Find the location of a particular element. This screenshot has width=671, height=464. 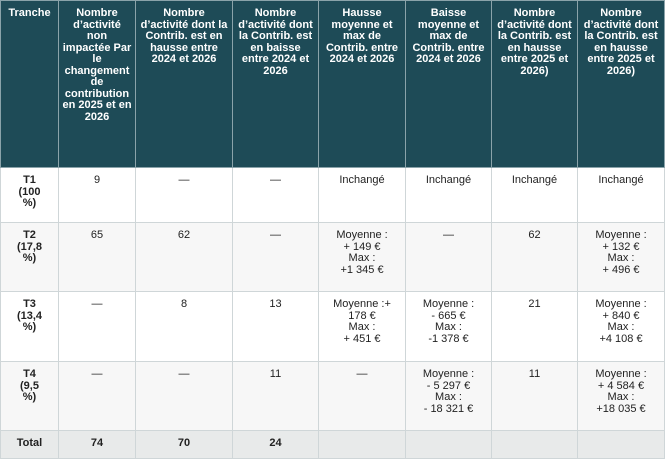

table-cell: Moyenne : + 132 € Max : + 496 € is located at coordinates (621, 257).